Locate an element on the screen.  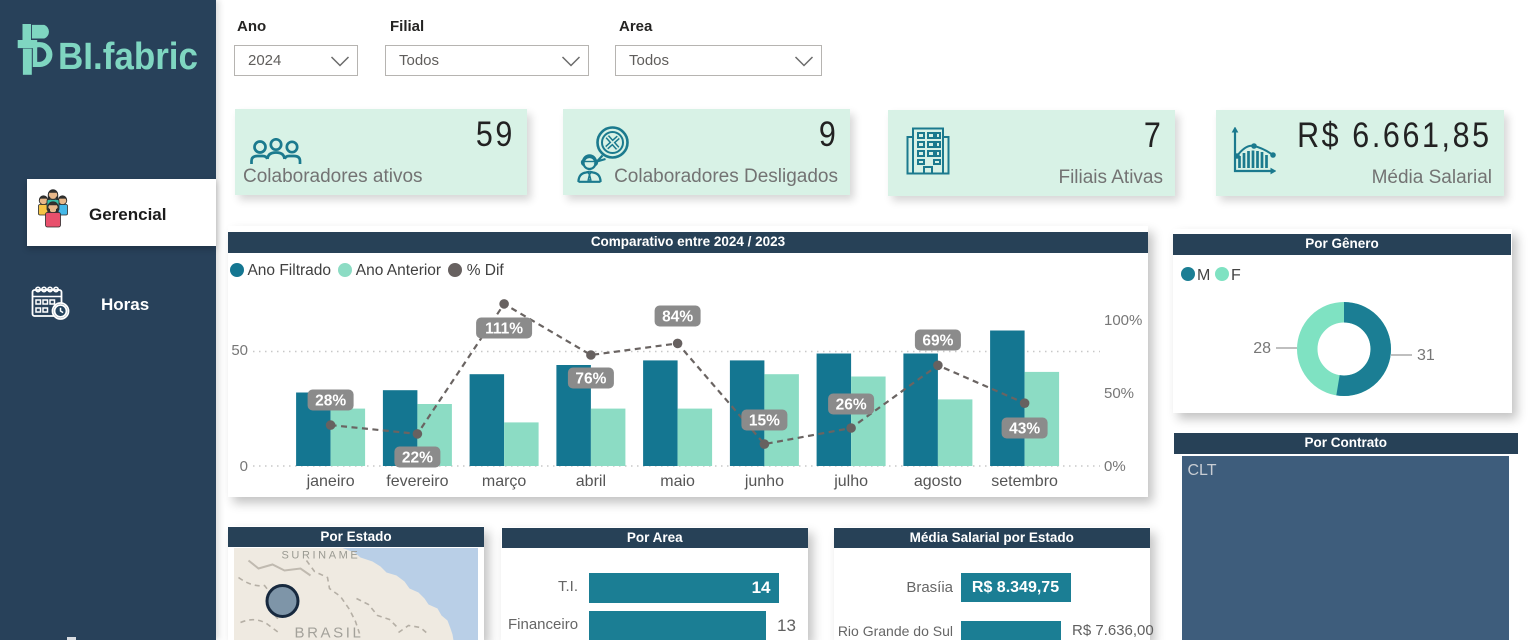
svg-text: M is located at coordinates (1203, 275).